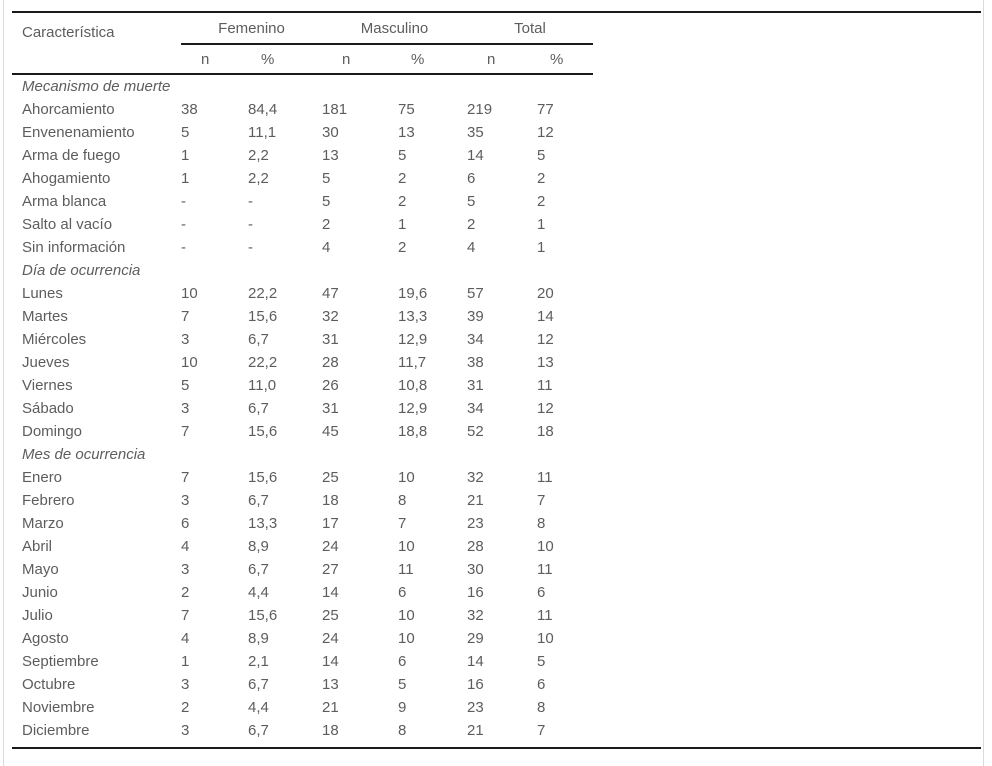 The height and width of the screenshot is (766, 992). I want to click on table-row: Septiembre 1 2,1 14 6 14 5, so click(302, 661).